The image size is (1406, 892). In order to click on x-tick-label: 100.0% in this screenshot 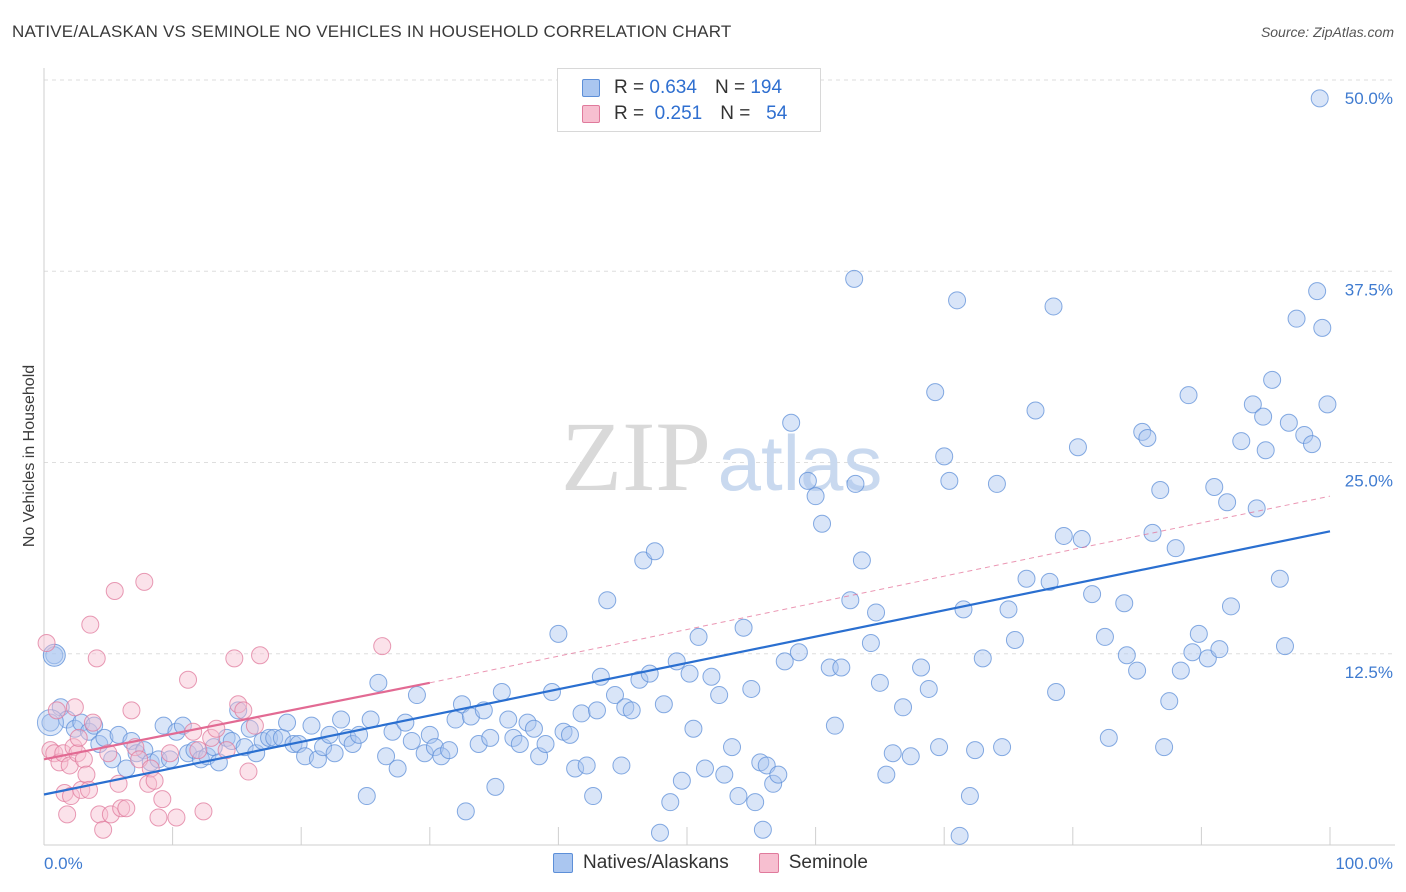, I will do `click(1364, 863)`.